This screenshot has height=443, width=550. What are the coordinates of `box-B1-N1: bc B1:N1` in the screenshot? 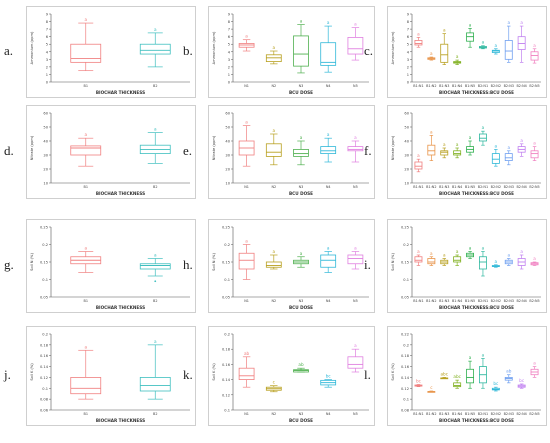 It's located at (418, 397).